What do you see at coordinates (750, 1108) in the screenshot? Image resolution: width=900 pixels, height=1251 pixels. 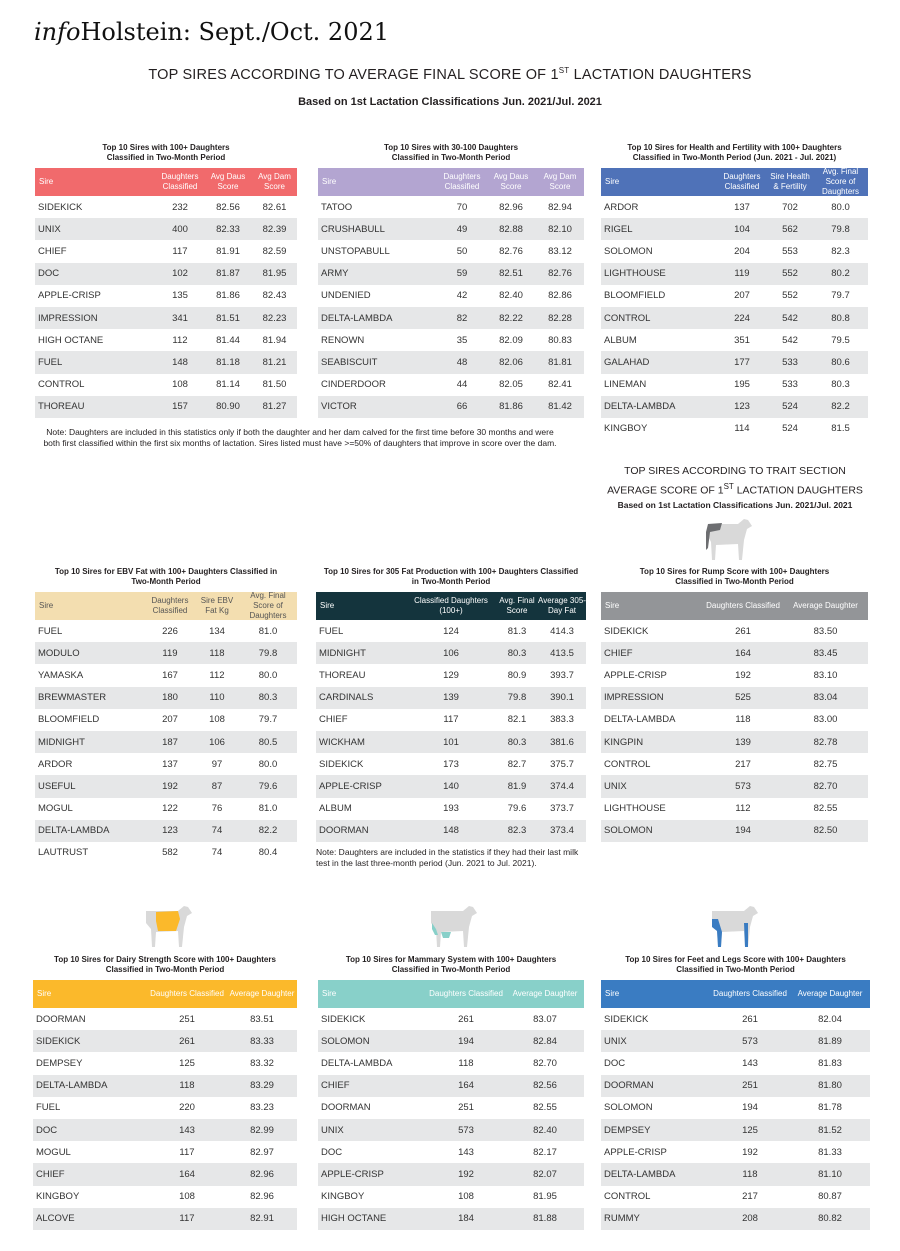 I see `table-cell: 194` at bounding box center [750, 1108].